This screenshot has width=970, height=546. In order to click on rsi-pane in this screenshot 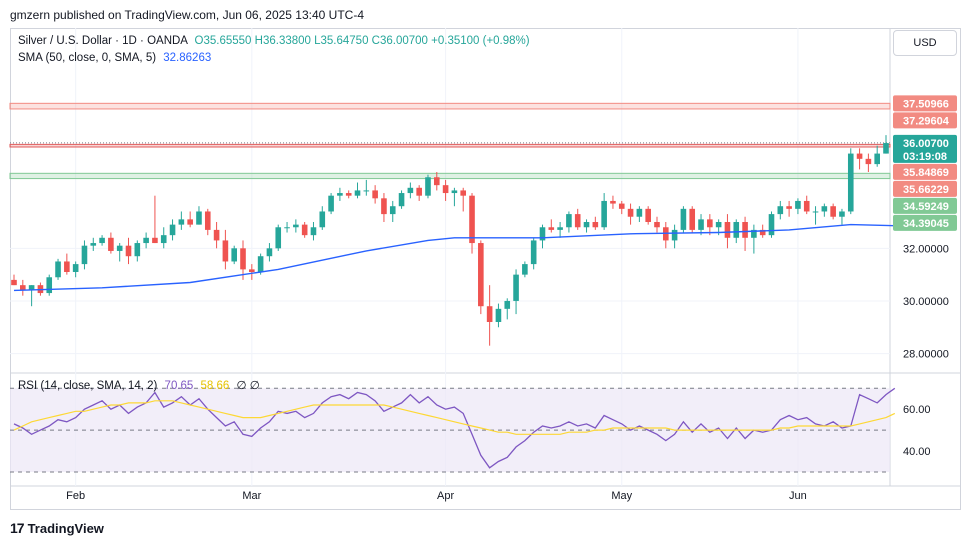, I will do `click(453, 430)`.